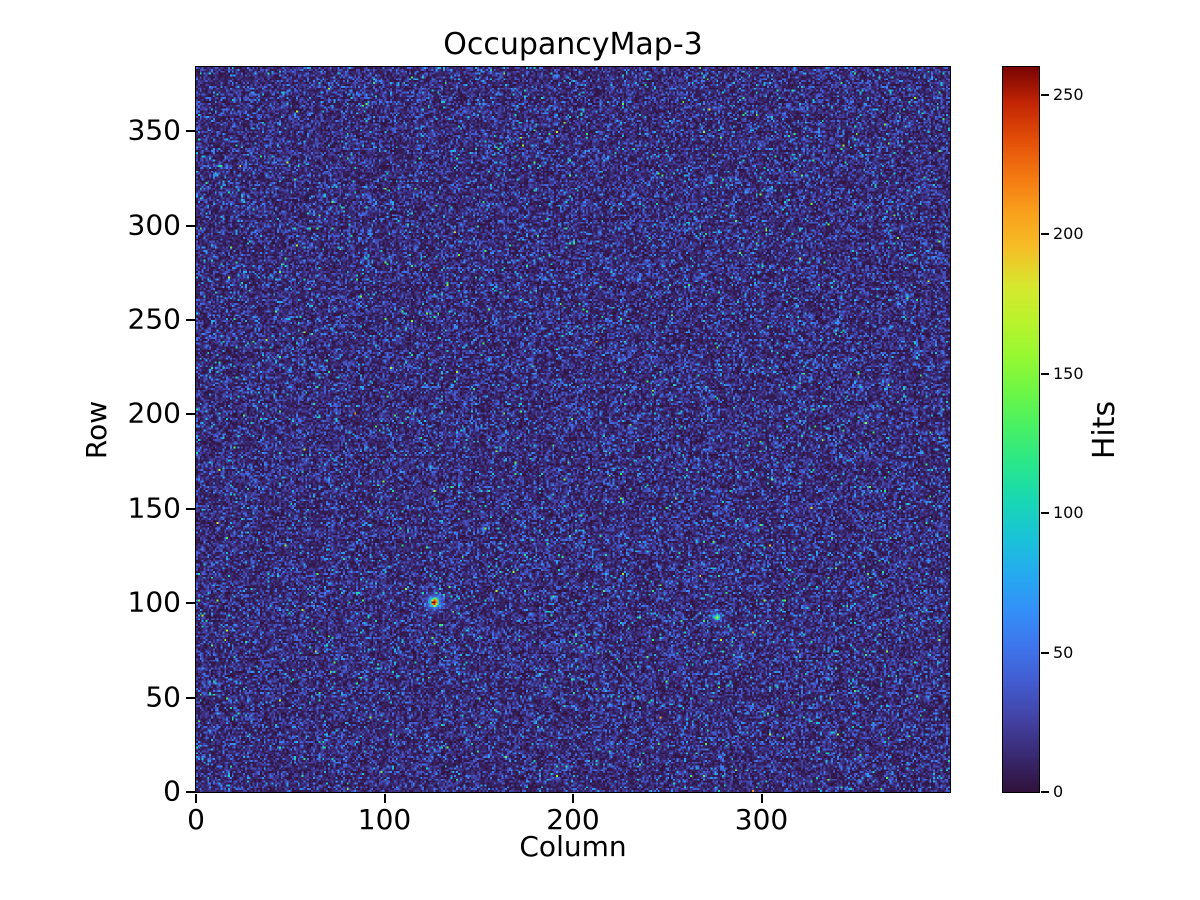  I want to click on colorbar-canvas, so click(1021, 429).